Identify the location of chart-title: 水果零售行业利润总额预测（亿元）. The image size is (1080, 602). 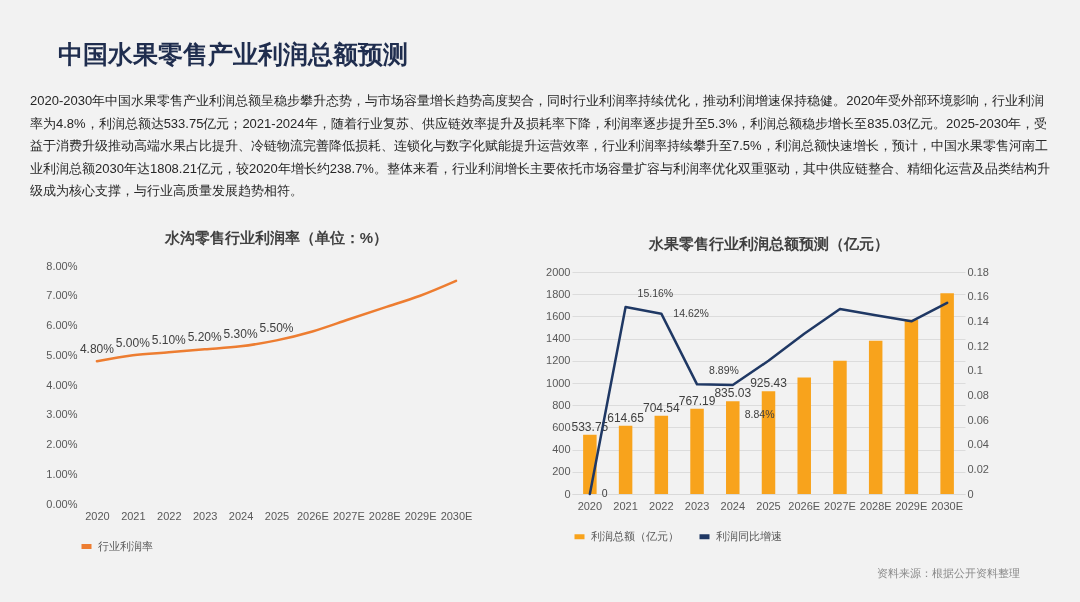
(768, 243).